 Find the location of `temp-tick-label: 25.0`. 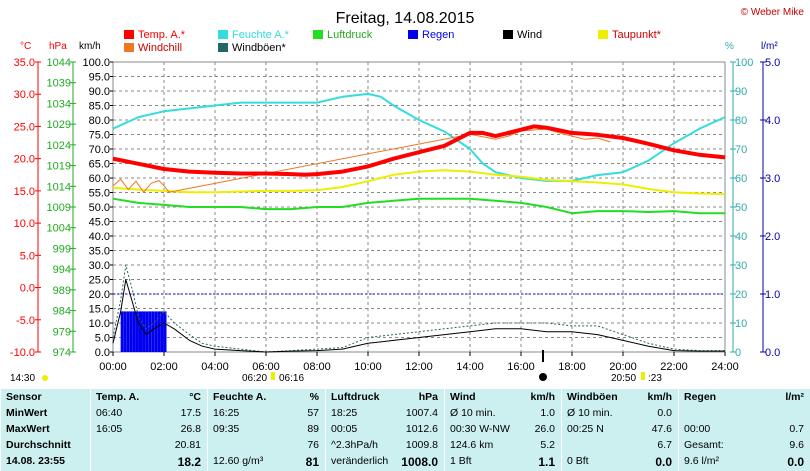

temp-tick-label: 25.0 is located at coordinates (24, 127).